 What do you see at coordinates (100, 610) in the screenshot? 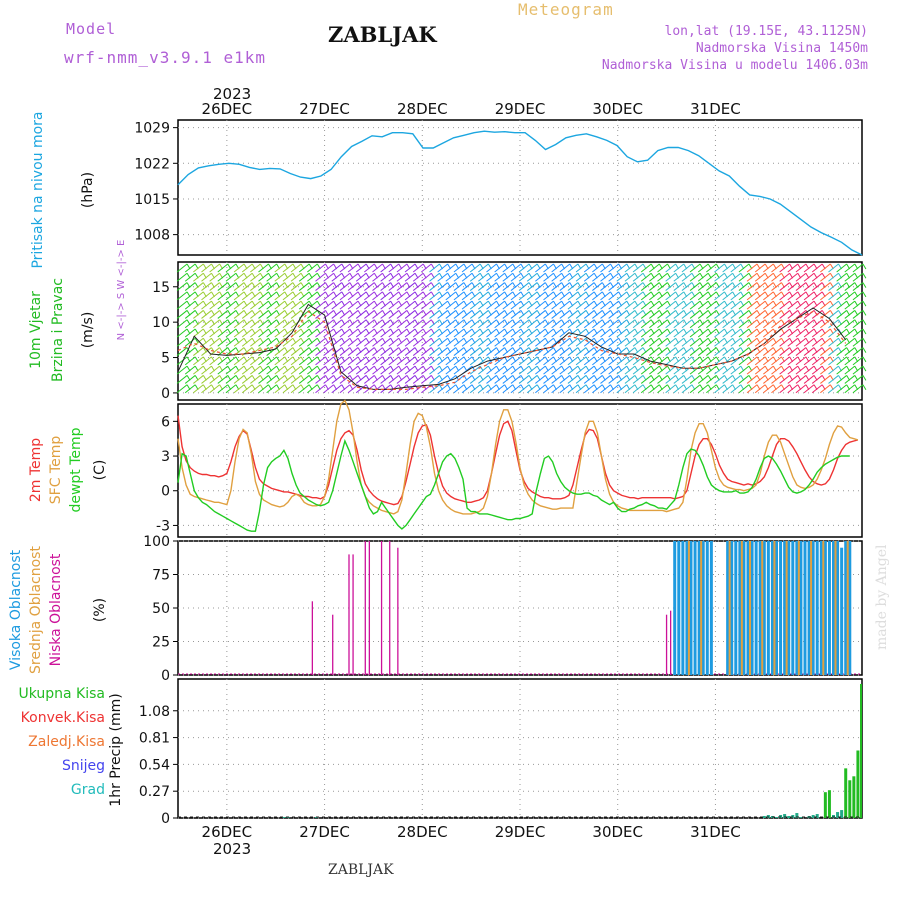
I see `cloud-unit-label: (%)` at bounding box center [100, 610].